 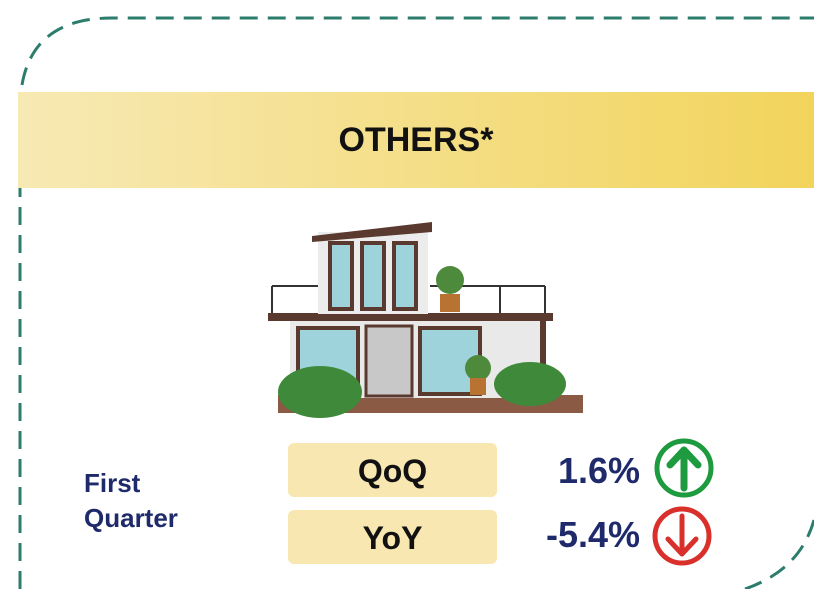 I want to click on dashed-border-corner, so click(x=779, y=554).